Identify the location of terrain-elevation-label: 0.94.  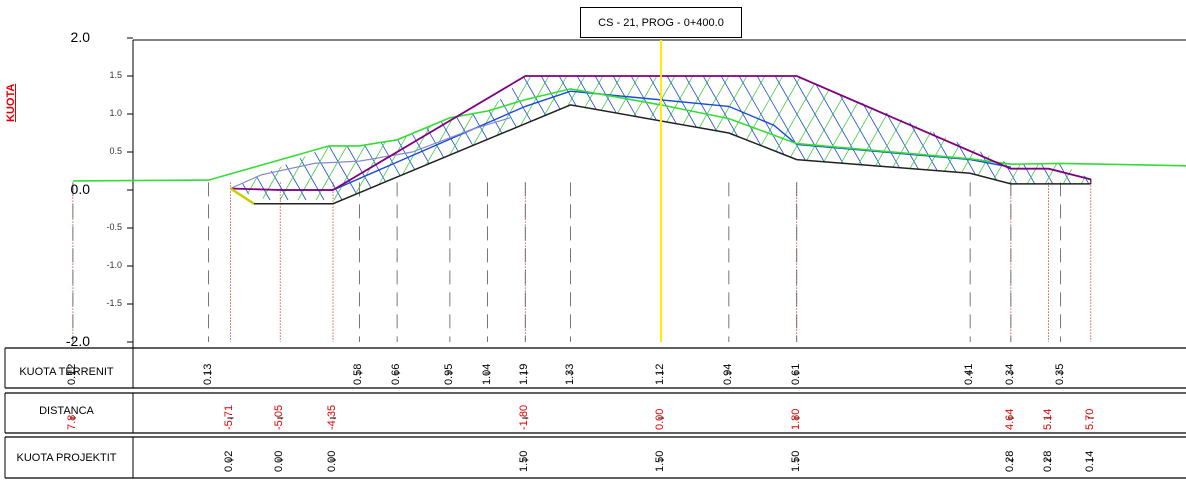
(727, 374).